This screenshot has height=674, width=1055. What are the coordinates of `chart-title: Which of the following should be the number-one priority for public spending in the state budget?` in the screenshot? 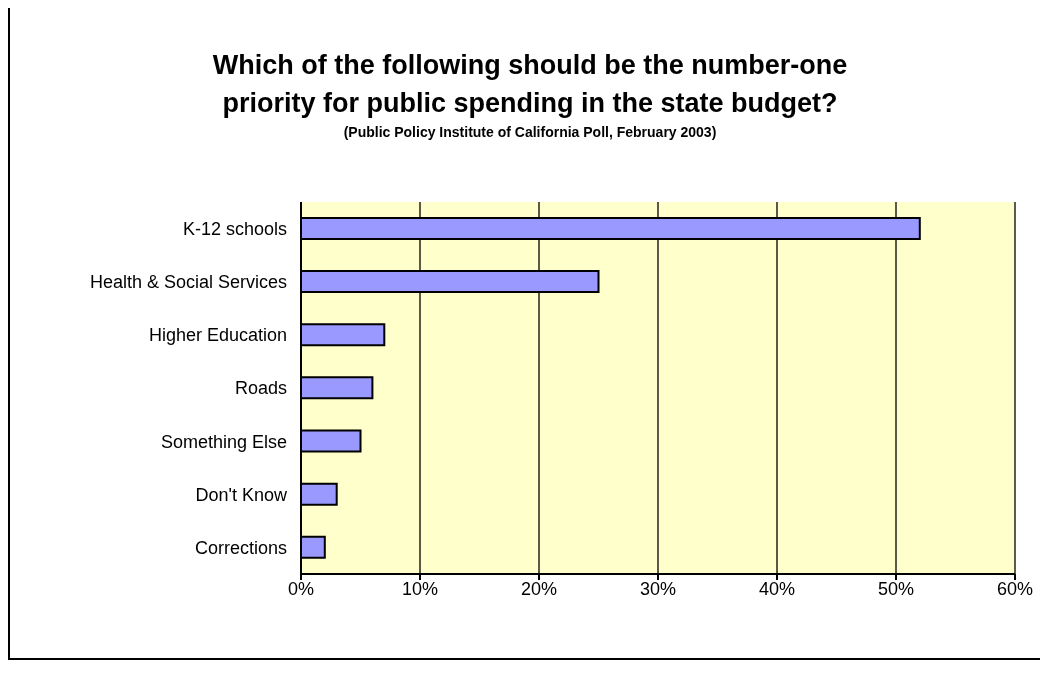 It's located at (530, 84).